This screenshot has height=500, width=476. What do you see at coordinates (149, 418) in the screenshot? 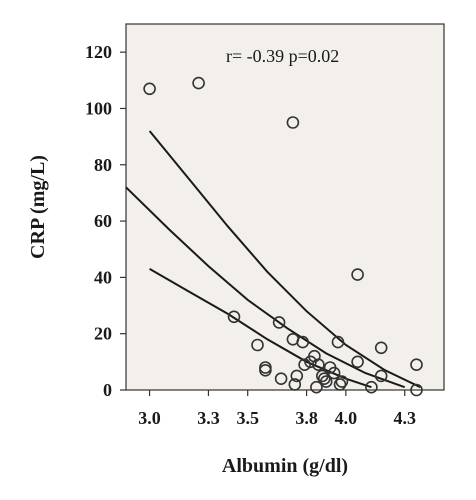
I see `x-tick-label: 3.0` at bounding box center [149, 418].